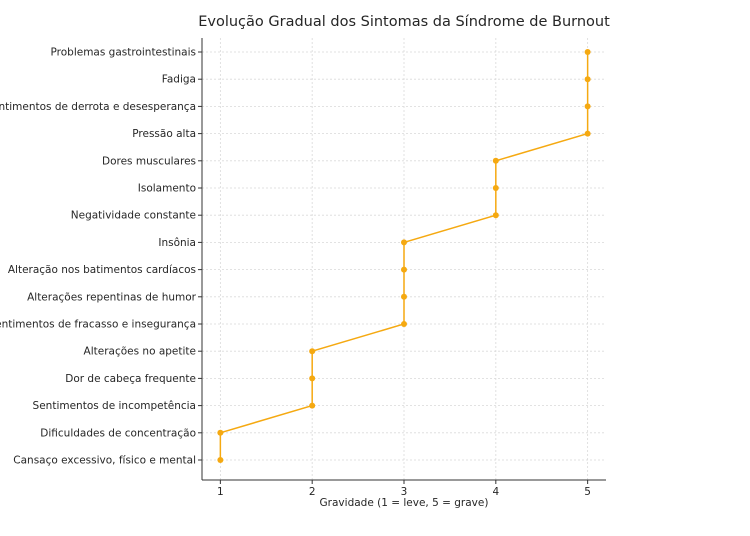 The image size is (750, 536). What do you see at coordinates (495, 492) in the screenshot?
I see `x-tick-label: 4` at bounding box center [495, 492].